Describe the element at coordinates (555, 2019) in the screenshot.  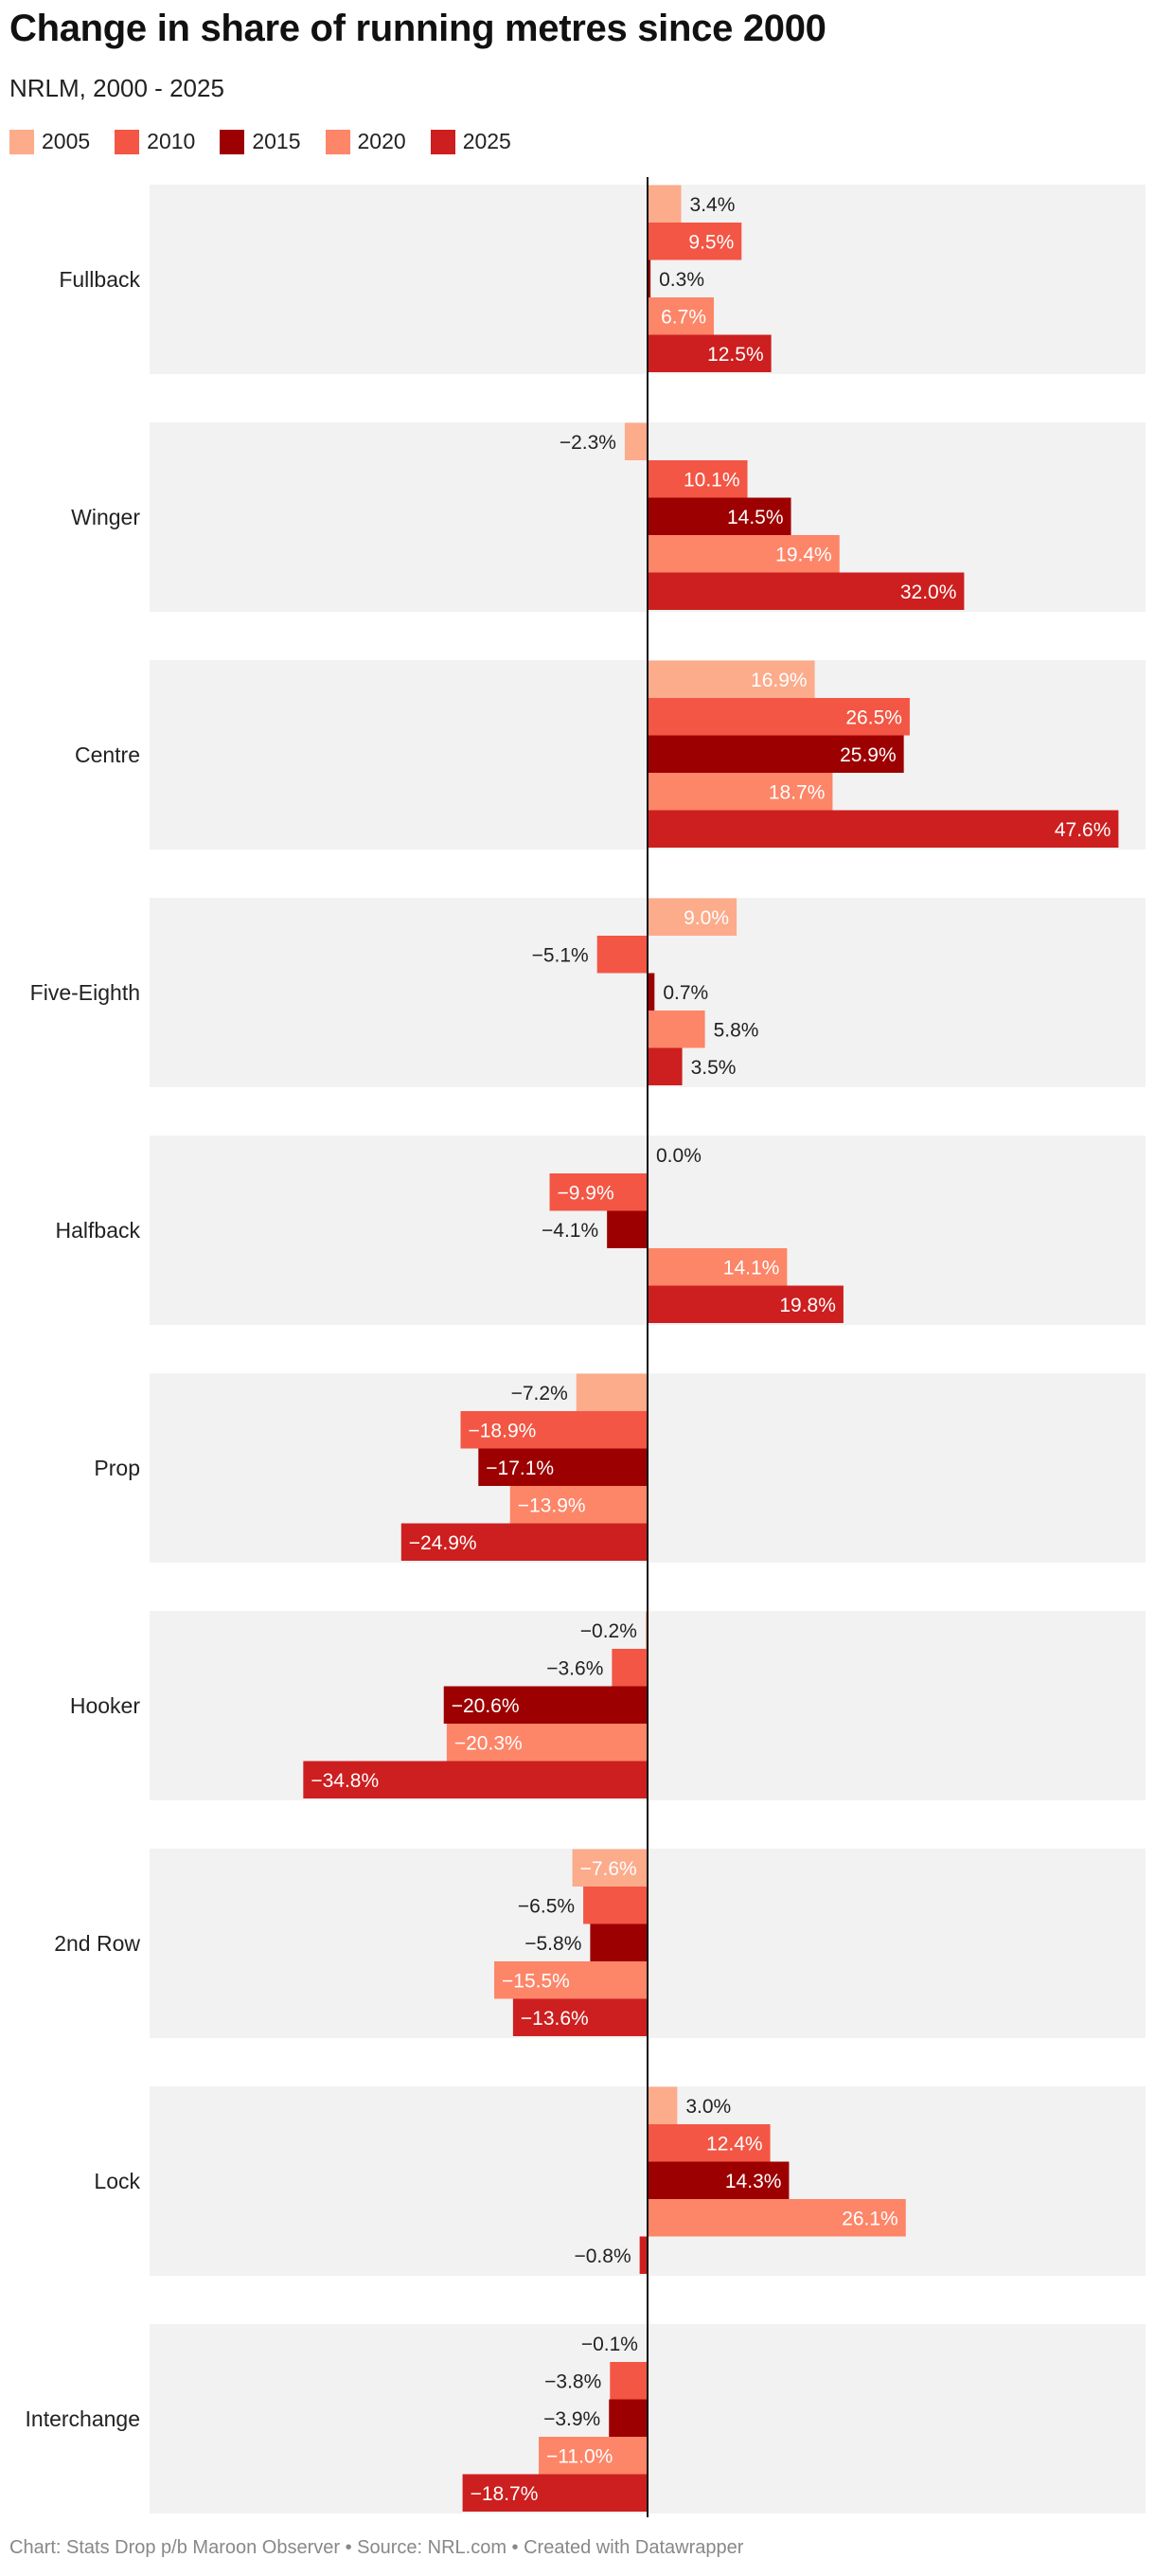
I see `data-label: −13.6%` at that location.